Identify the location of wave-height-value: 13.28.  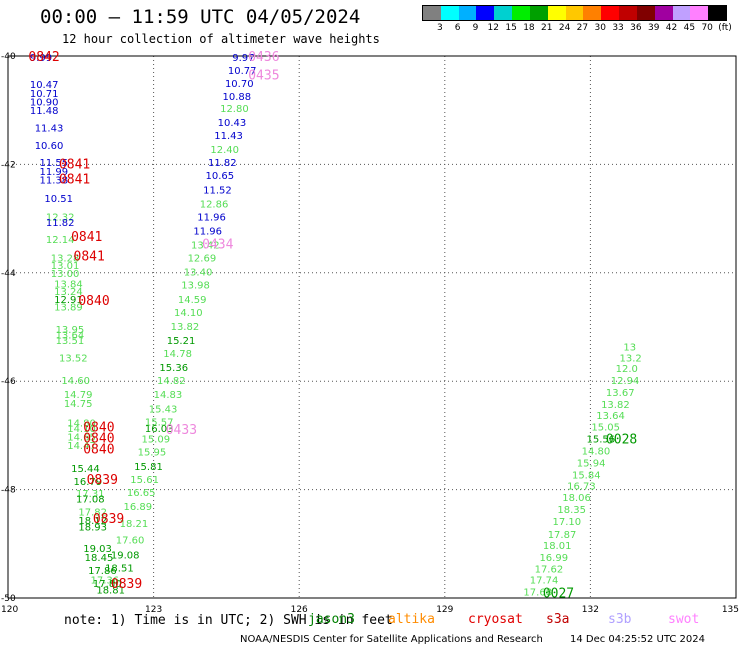
(65, 259).